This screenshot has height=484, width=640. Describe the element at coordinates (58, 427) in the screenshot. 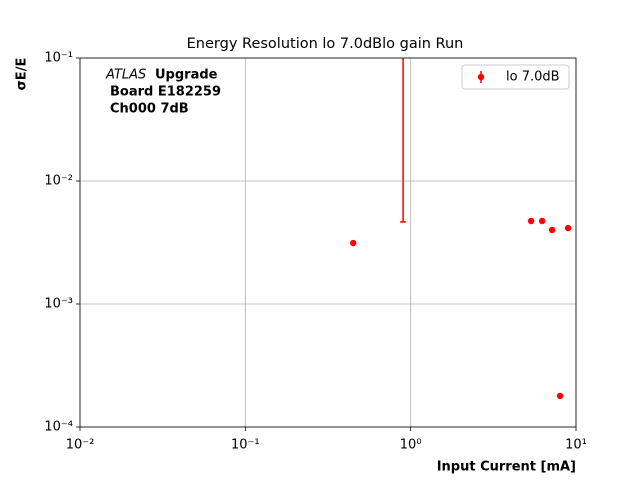

I see `y-tick-label: 10⁻⁴` at that location.